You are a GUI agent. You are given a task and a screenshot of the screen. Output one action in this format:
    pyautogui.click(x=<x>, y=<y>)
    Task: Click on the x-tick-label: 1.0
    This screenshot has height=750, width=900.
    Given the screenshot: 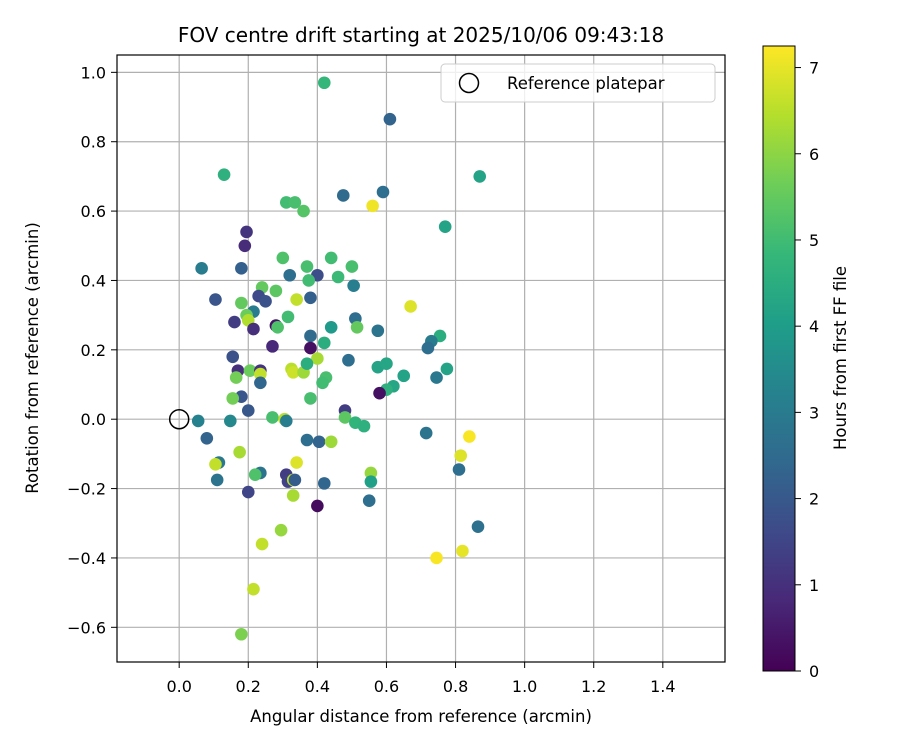 What is the action you would take?
    pyautogui.click(x=524, y=686)
    